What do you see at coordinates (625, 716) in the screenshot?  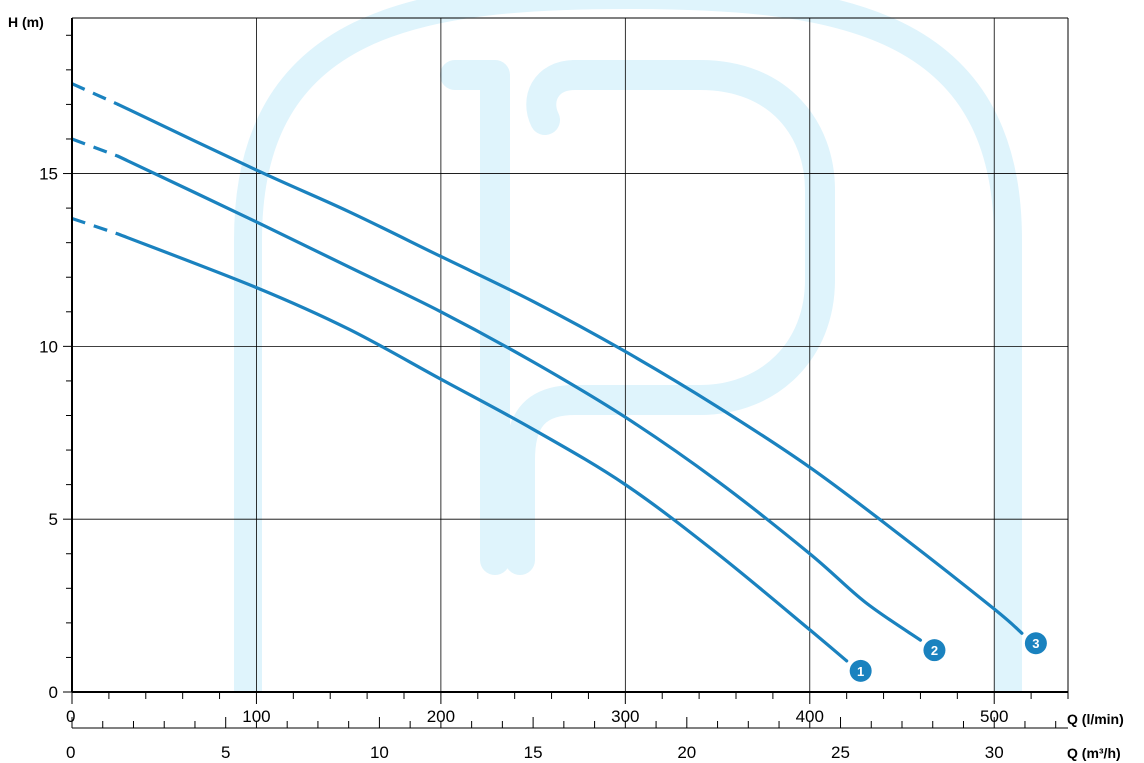 I see `x-tick-label: 300` at bounding box center [625, 716].